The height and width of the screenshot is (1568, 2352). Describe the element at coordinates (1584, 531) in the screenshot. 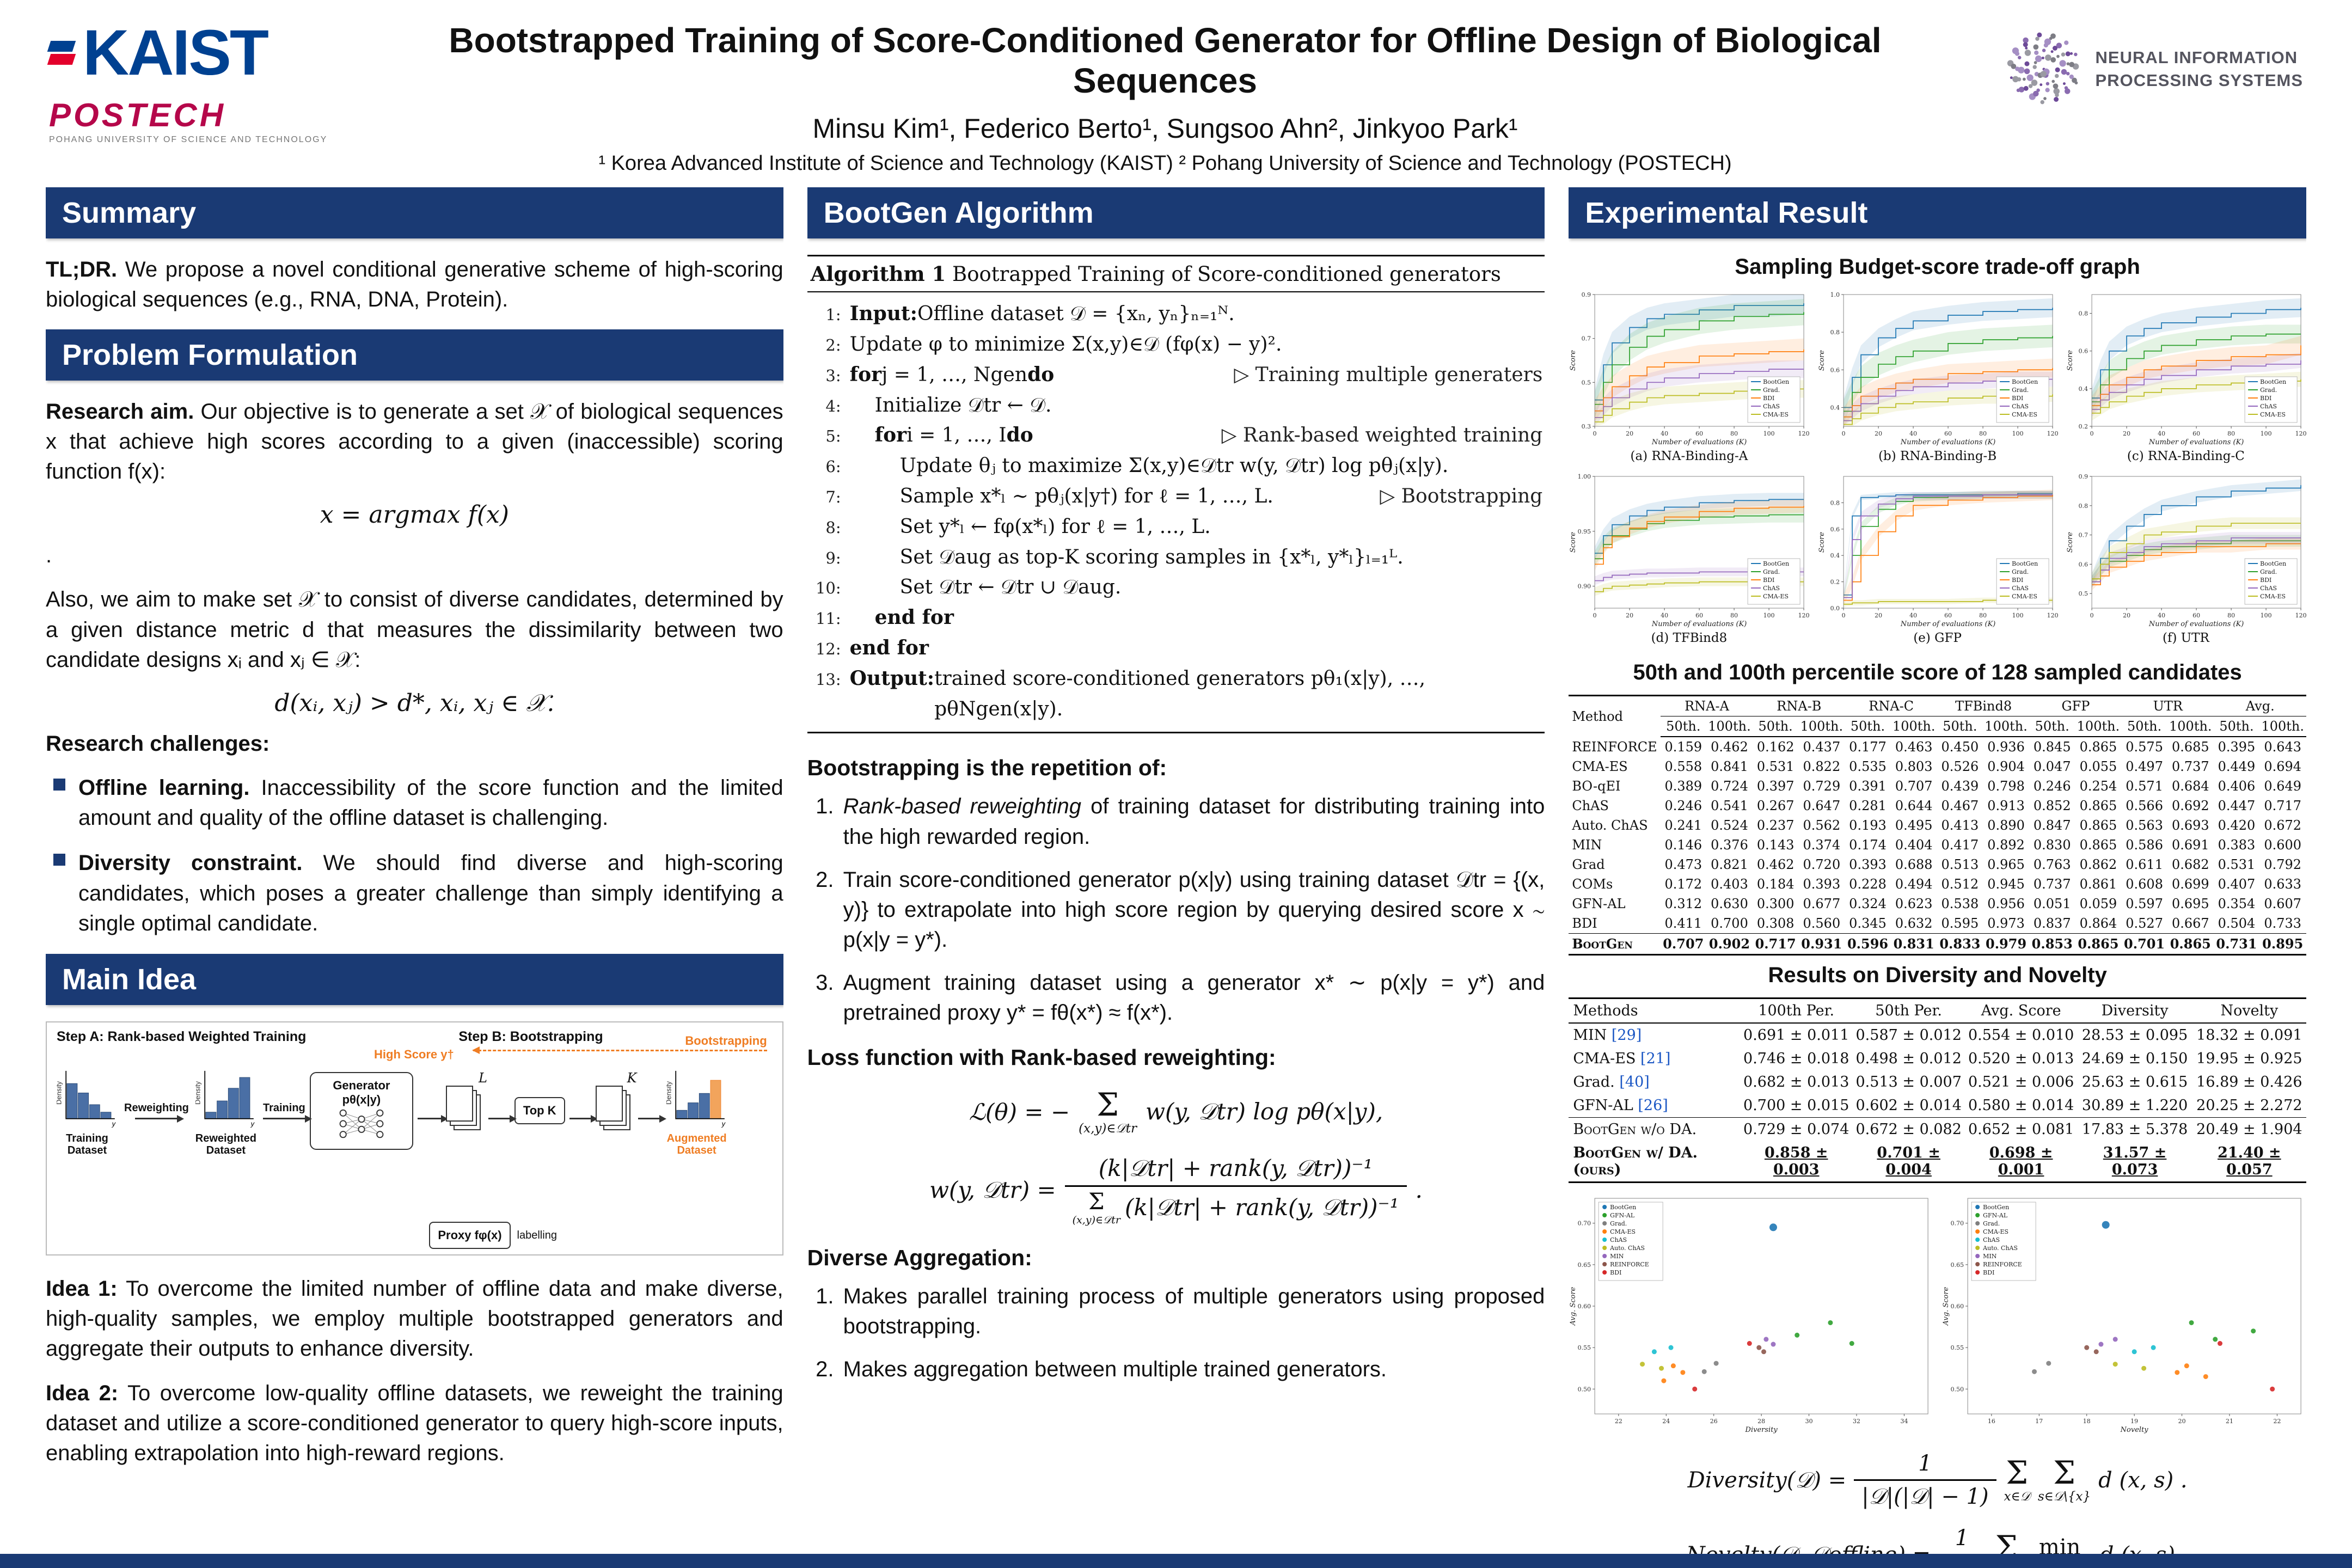

I see `svg-text: 0.95` at that location.